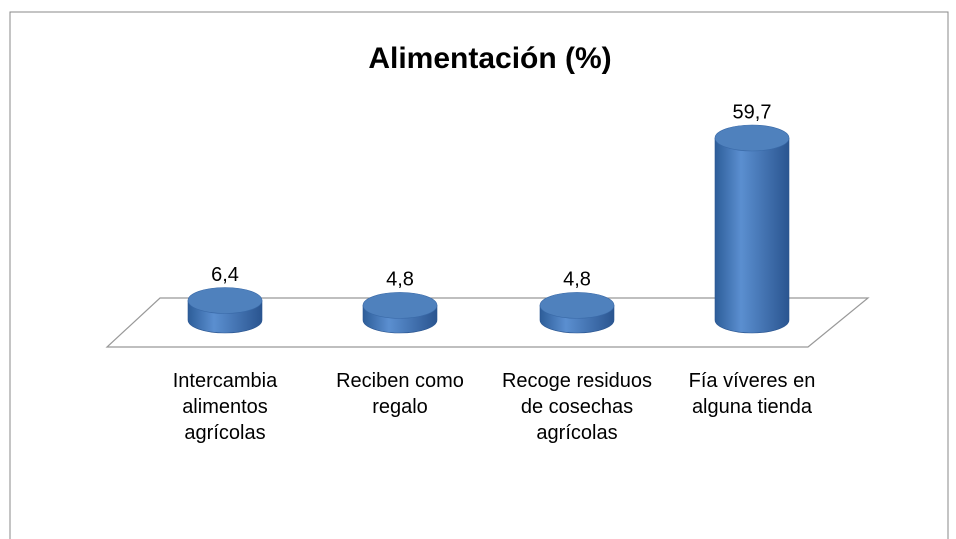 Image resolution: width=956 pixels, height=539 pixels. Describe the element at coordinates (487, 322) in the screenshot. I see `floor` at that location.